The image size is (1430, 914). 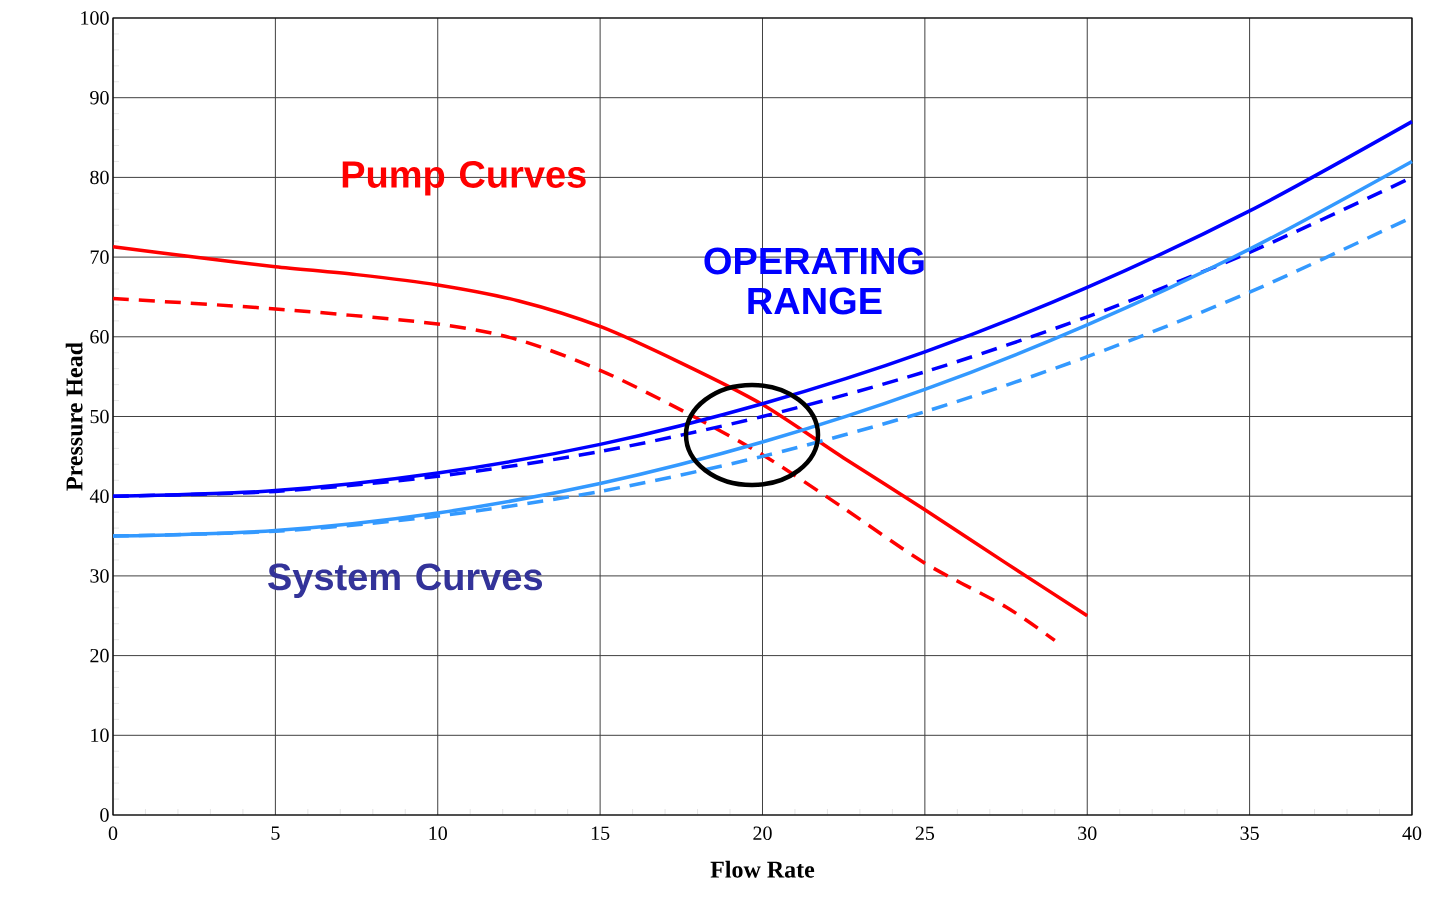 I want to click on y-tick-label: 80, so click(x=99, y=177).